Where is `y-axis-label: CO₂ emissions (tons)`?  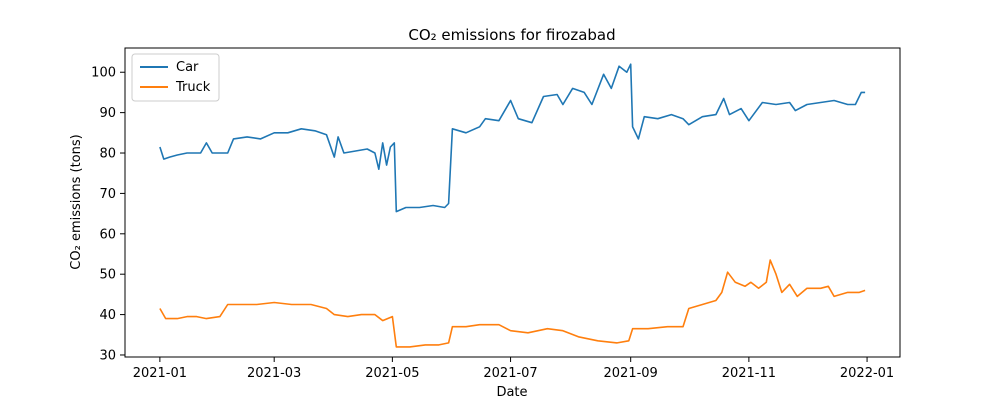
y-axis-label: CO₂ emissions (tons) is located at coordinates (76, 201).